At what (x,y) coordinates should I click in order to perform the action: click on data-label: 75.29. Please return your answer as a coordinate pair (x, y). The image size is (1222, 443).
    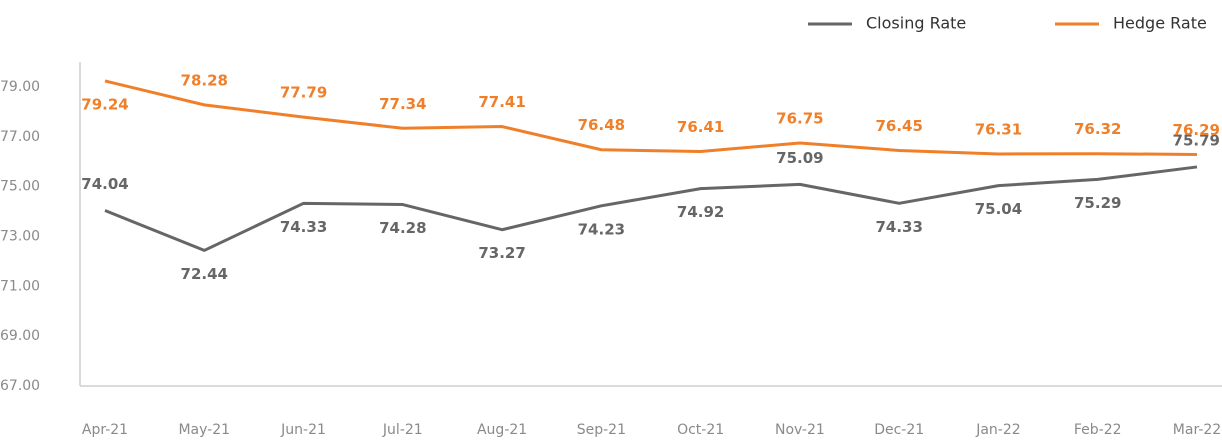
    Looking at the image, I should click on (1097, 203).